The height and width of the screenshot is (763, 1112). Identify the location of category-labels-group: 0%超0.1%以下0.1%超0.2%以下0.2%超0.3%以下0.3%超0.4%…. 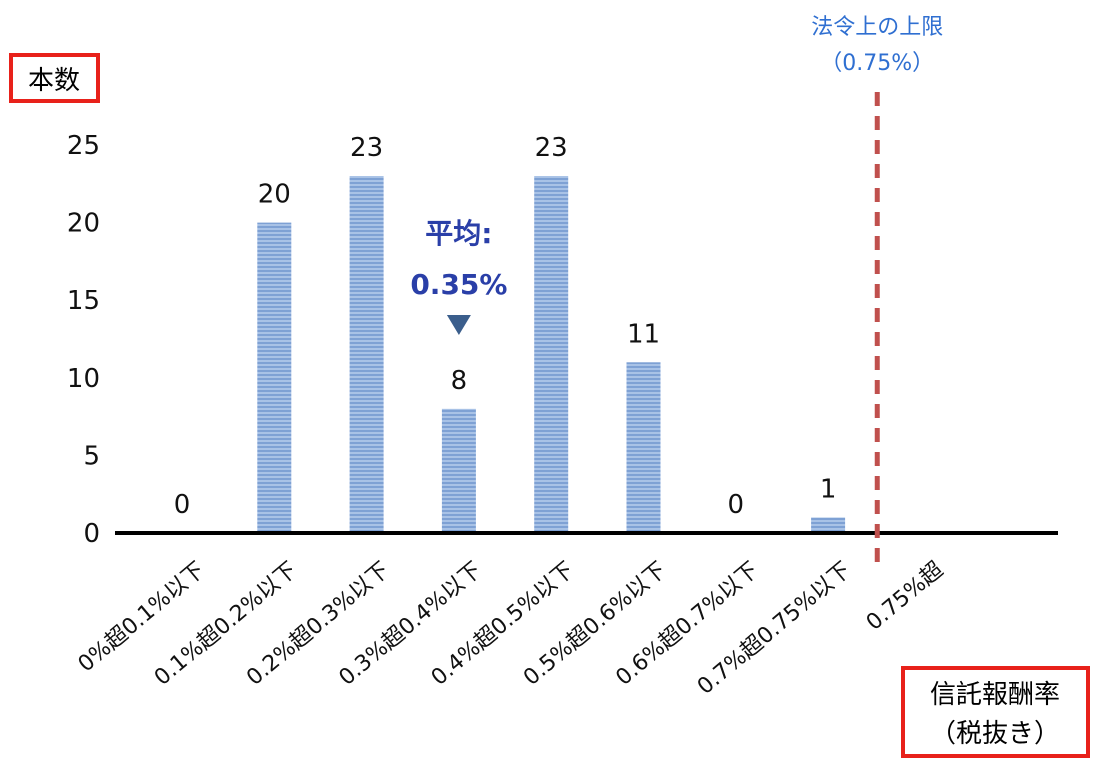
(511, 628).